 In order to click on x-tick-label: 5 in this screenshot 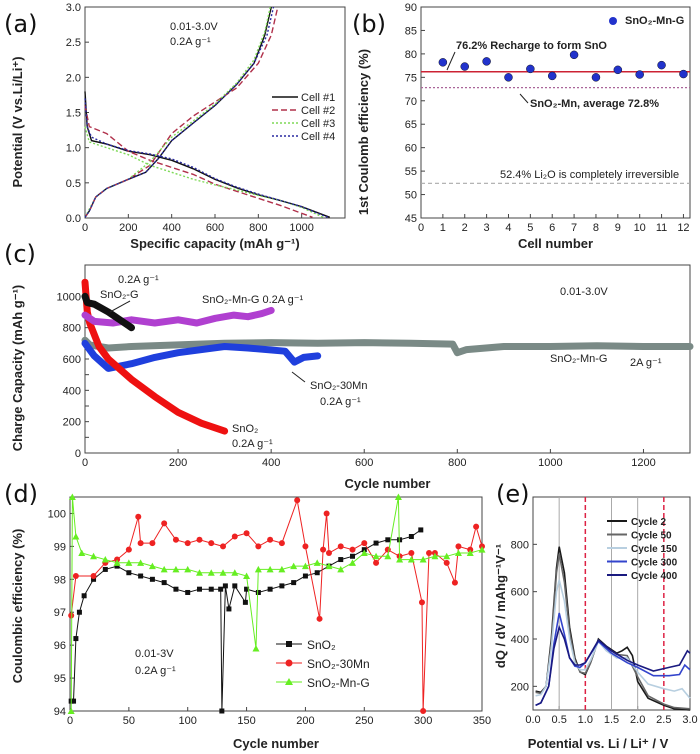, I will do `click(530, 228)`.